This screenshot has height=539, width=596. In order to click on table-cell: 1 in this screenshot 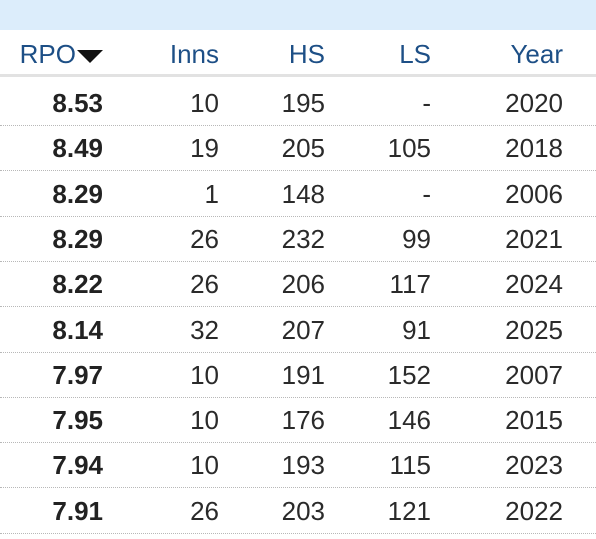, I will do `click(211, 193)`.